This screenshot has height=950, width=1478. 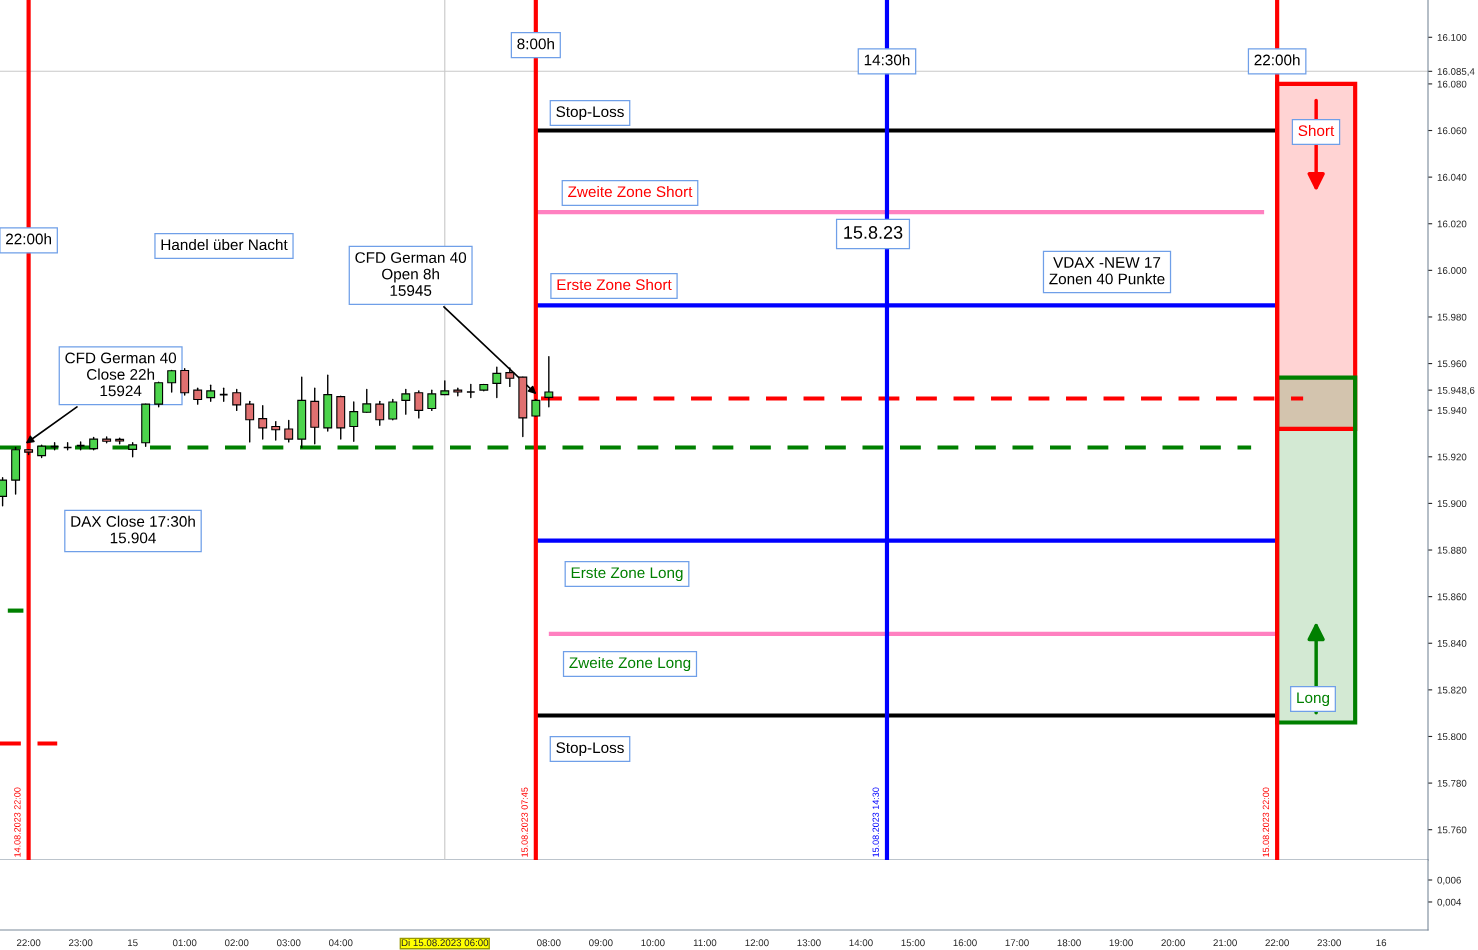 I want to click on x-tick-label: 16, so click(x=1381, y=943).